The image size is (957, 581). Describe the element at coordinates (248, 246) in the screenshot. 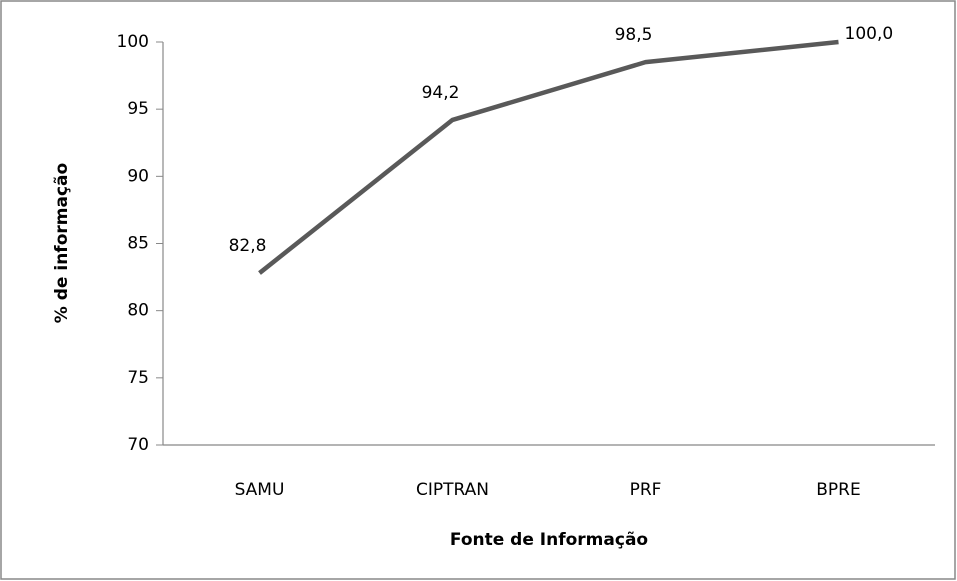

I see `data-label: 82,8` at that location.